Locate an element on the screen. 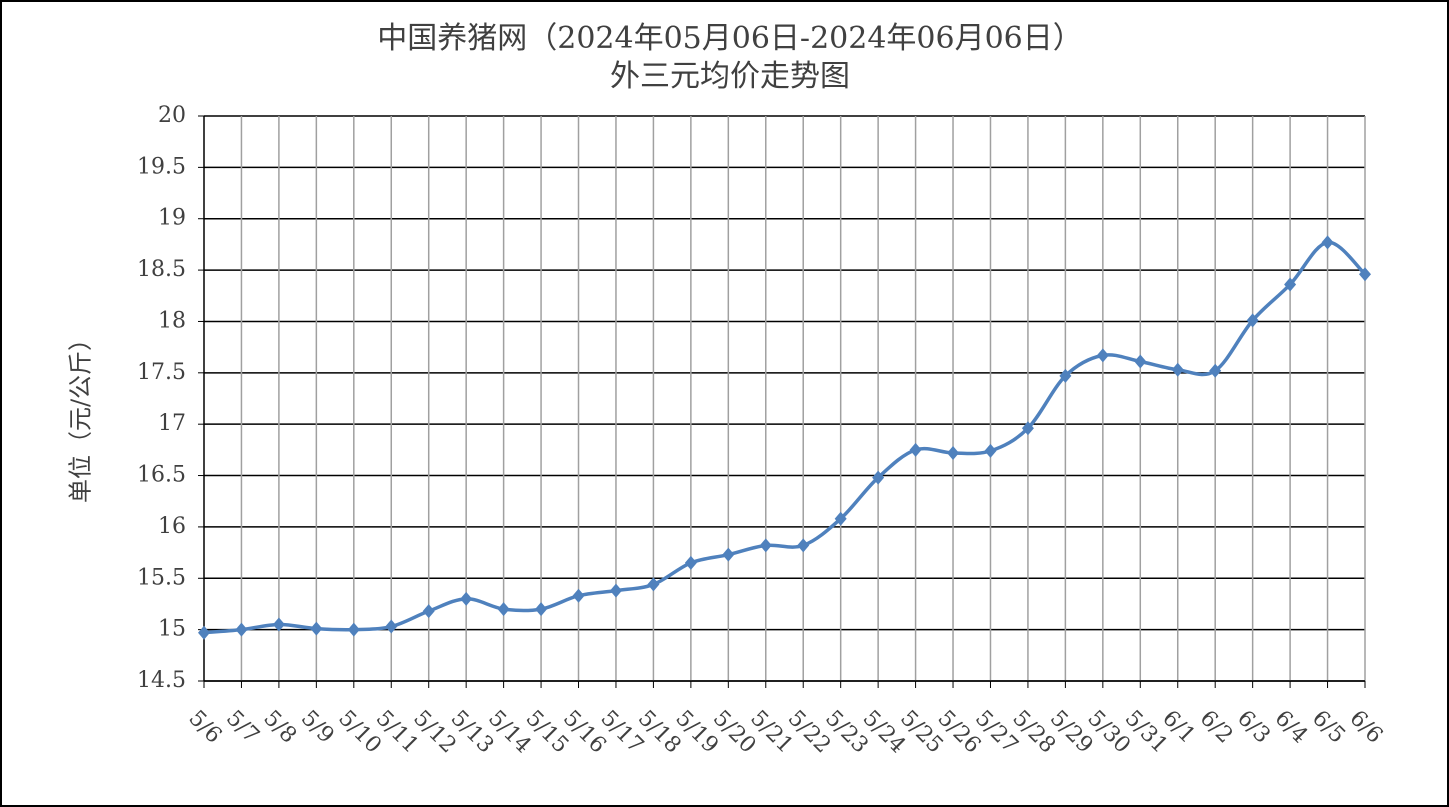 This screenshot has width=1449, height=807. chart-subtitle: 外三元均价走势图 is located at coordinates (730, 76).